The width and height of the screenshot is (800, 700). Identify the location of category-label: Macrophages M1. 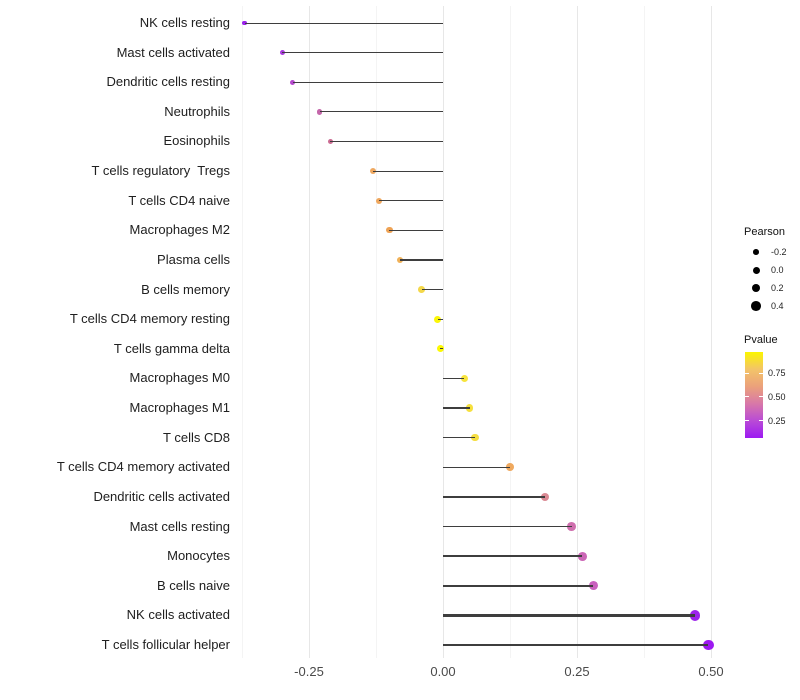
(179, 408).